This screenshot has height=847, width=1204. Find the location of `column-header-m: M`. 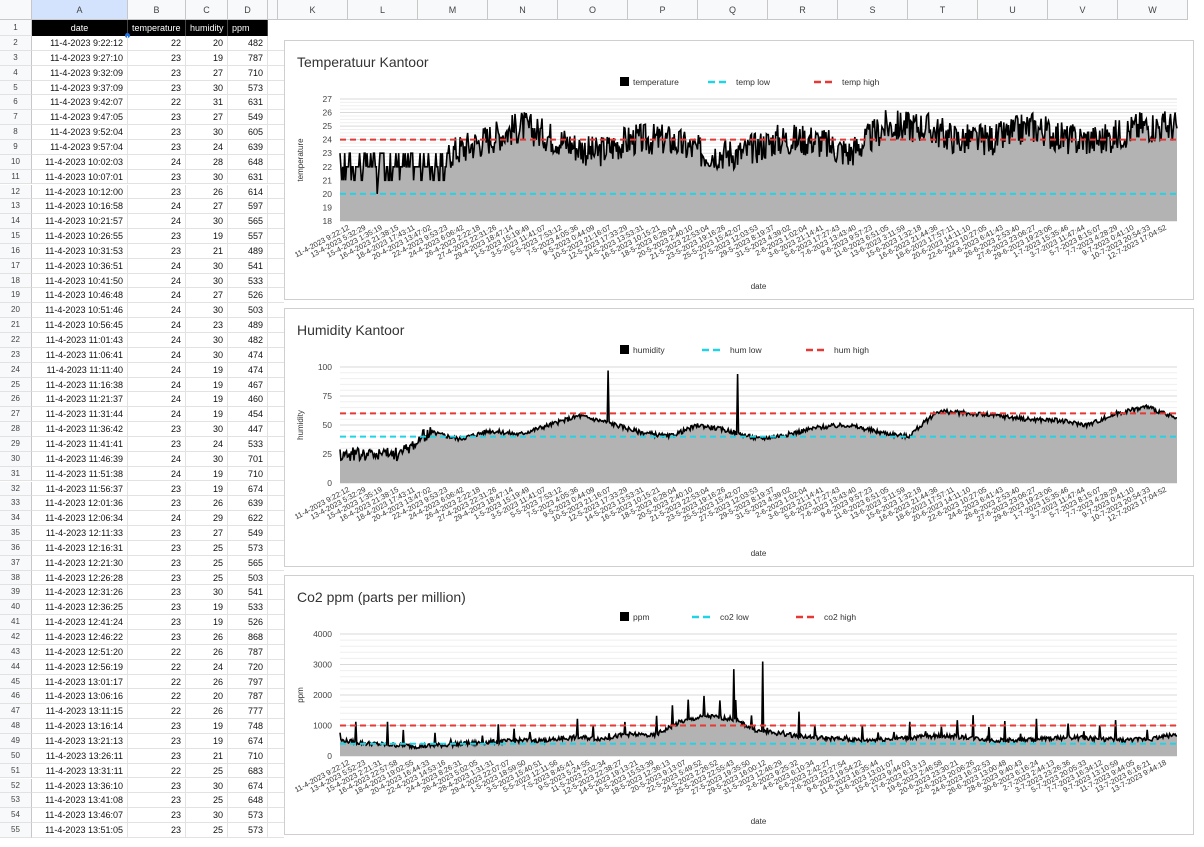

column-header-m: M is located at coordinates (453, 10).